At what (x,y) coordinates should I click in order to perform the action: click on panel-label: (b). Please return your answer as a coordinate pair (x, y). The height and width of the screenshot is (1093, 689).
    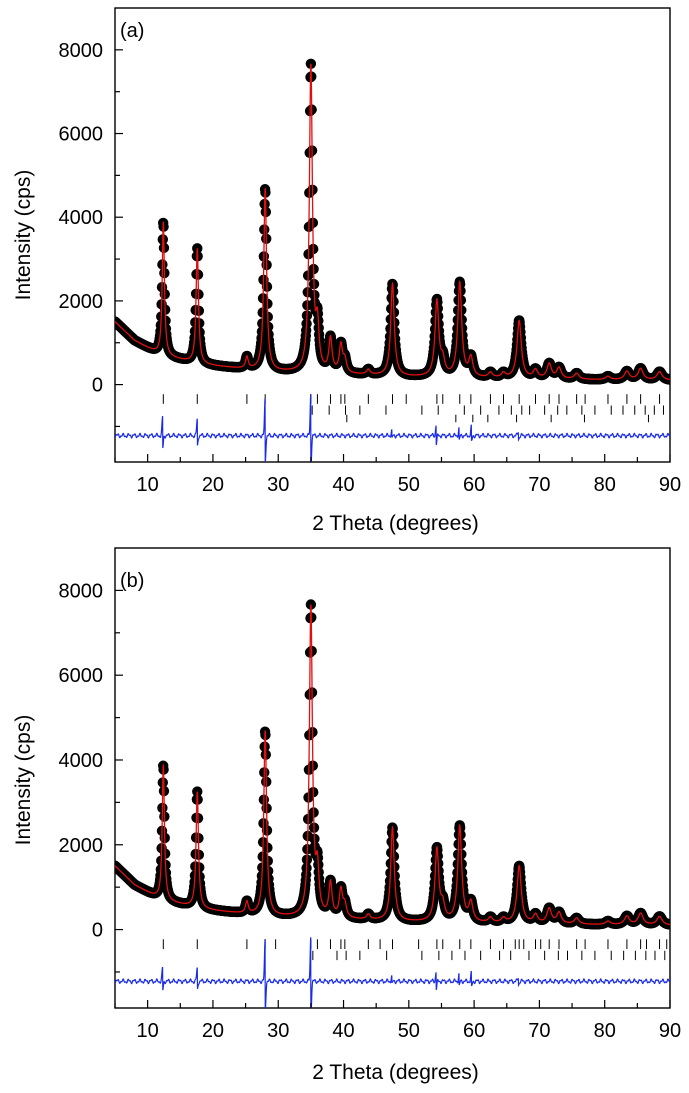
    Looking at the image, I should click on (132, 581).